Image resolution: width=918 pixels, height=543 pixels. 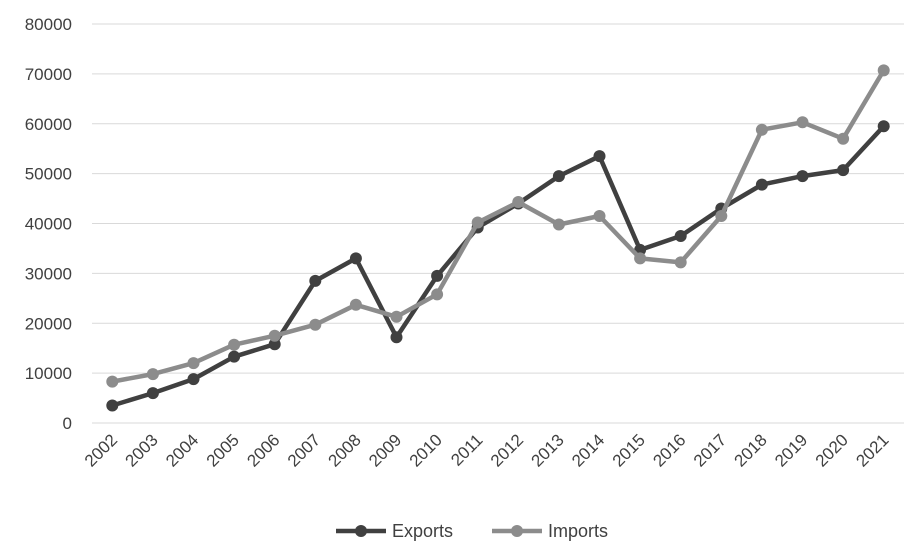 I want to click on point-imports-2017, so click(x=721, y=216).